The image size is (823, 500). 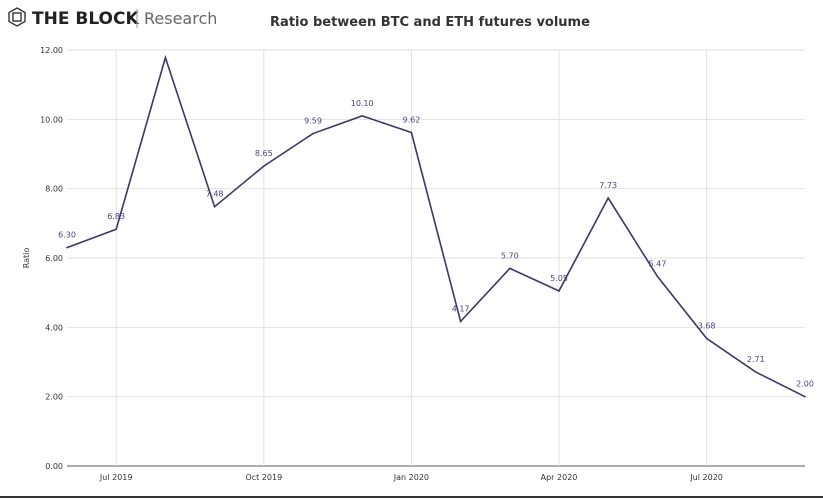 I want to click on x-tick-label: Oct 2019, so click(x=263, y=477).